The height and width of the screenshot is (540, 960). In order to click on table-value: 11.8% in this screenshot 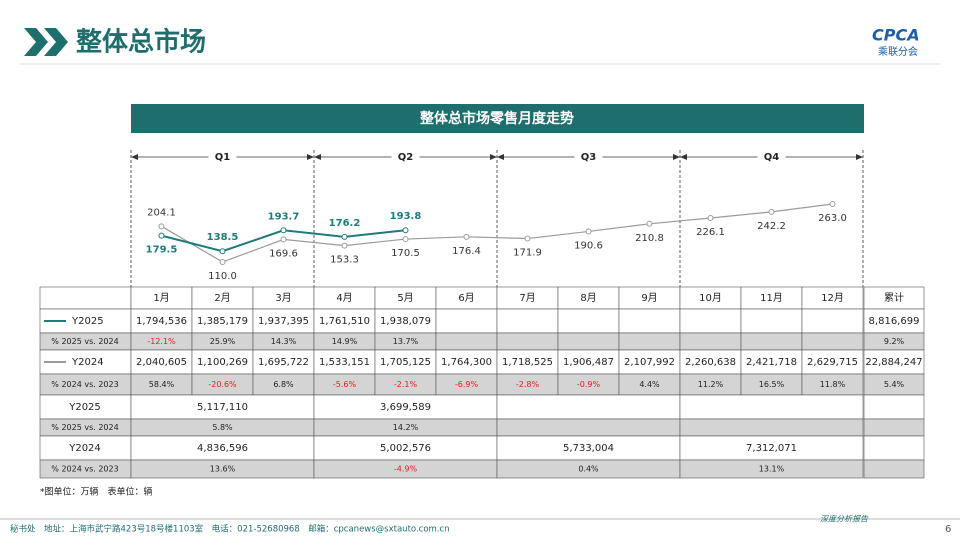, I will do `click(833, 384)`.